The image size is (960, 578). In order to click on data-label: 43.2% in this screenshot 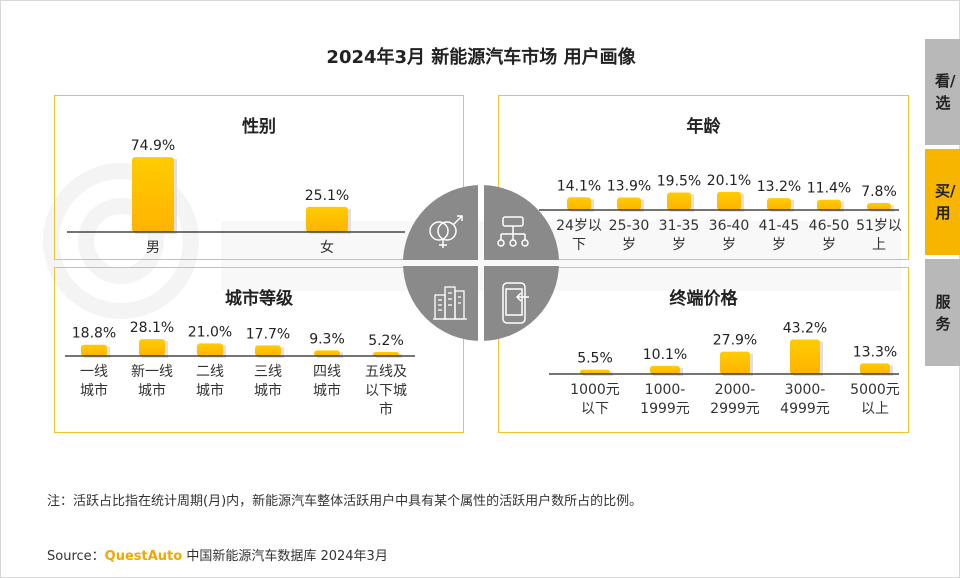, I will do `click(805, 328)`.